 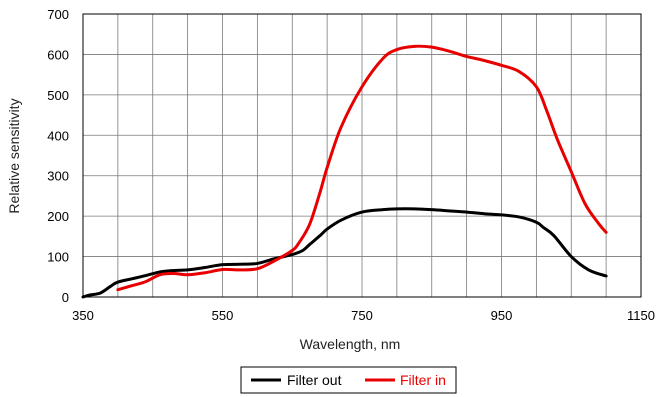 What do you see at coordinates (58, 156) in the screenshot?
I see `y-tick-labels: 0 100 200 300 400 500 600 700` at bounding box center [58, 156].